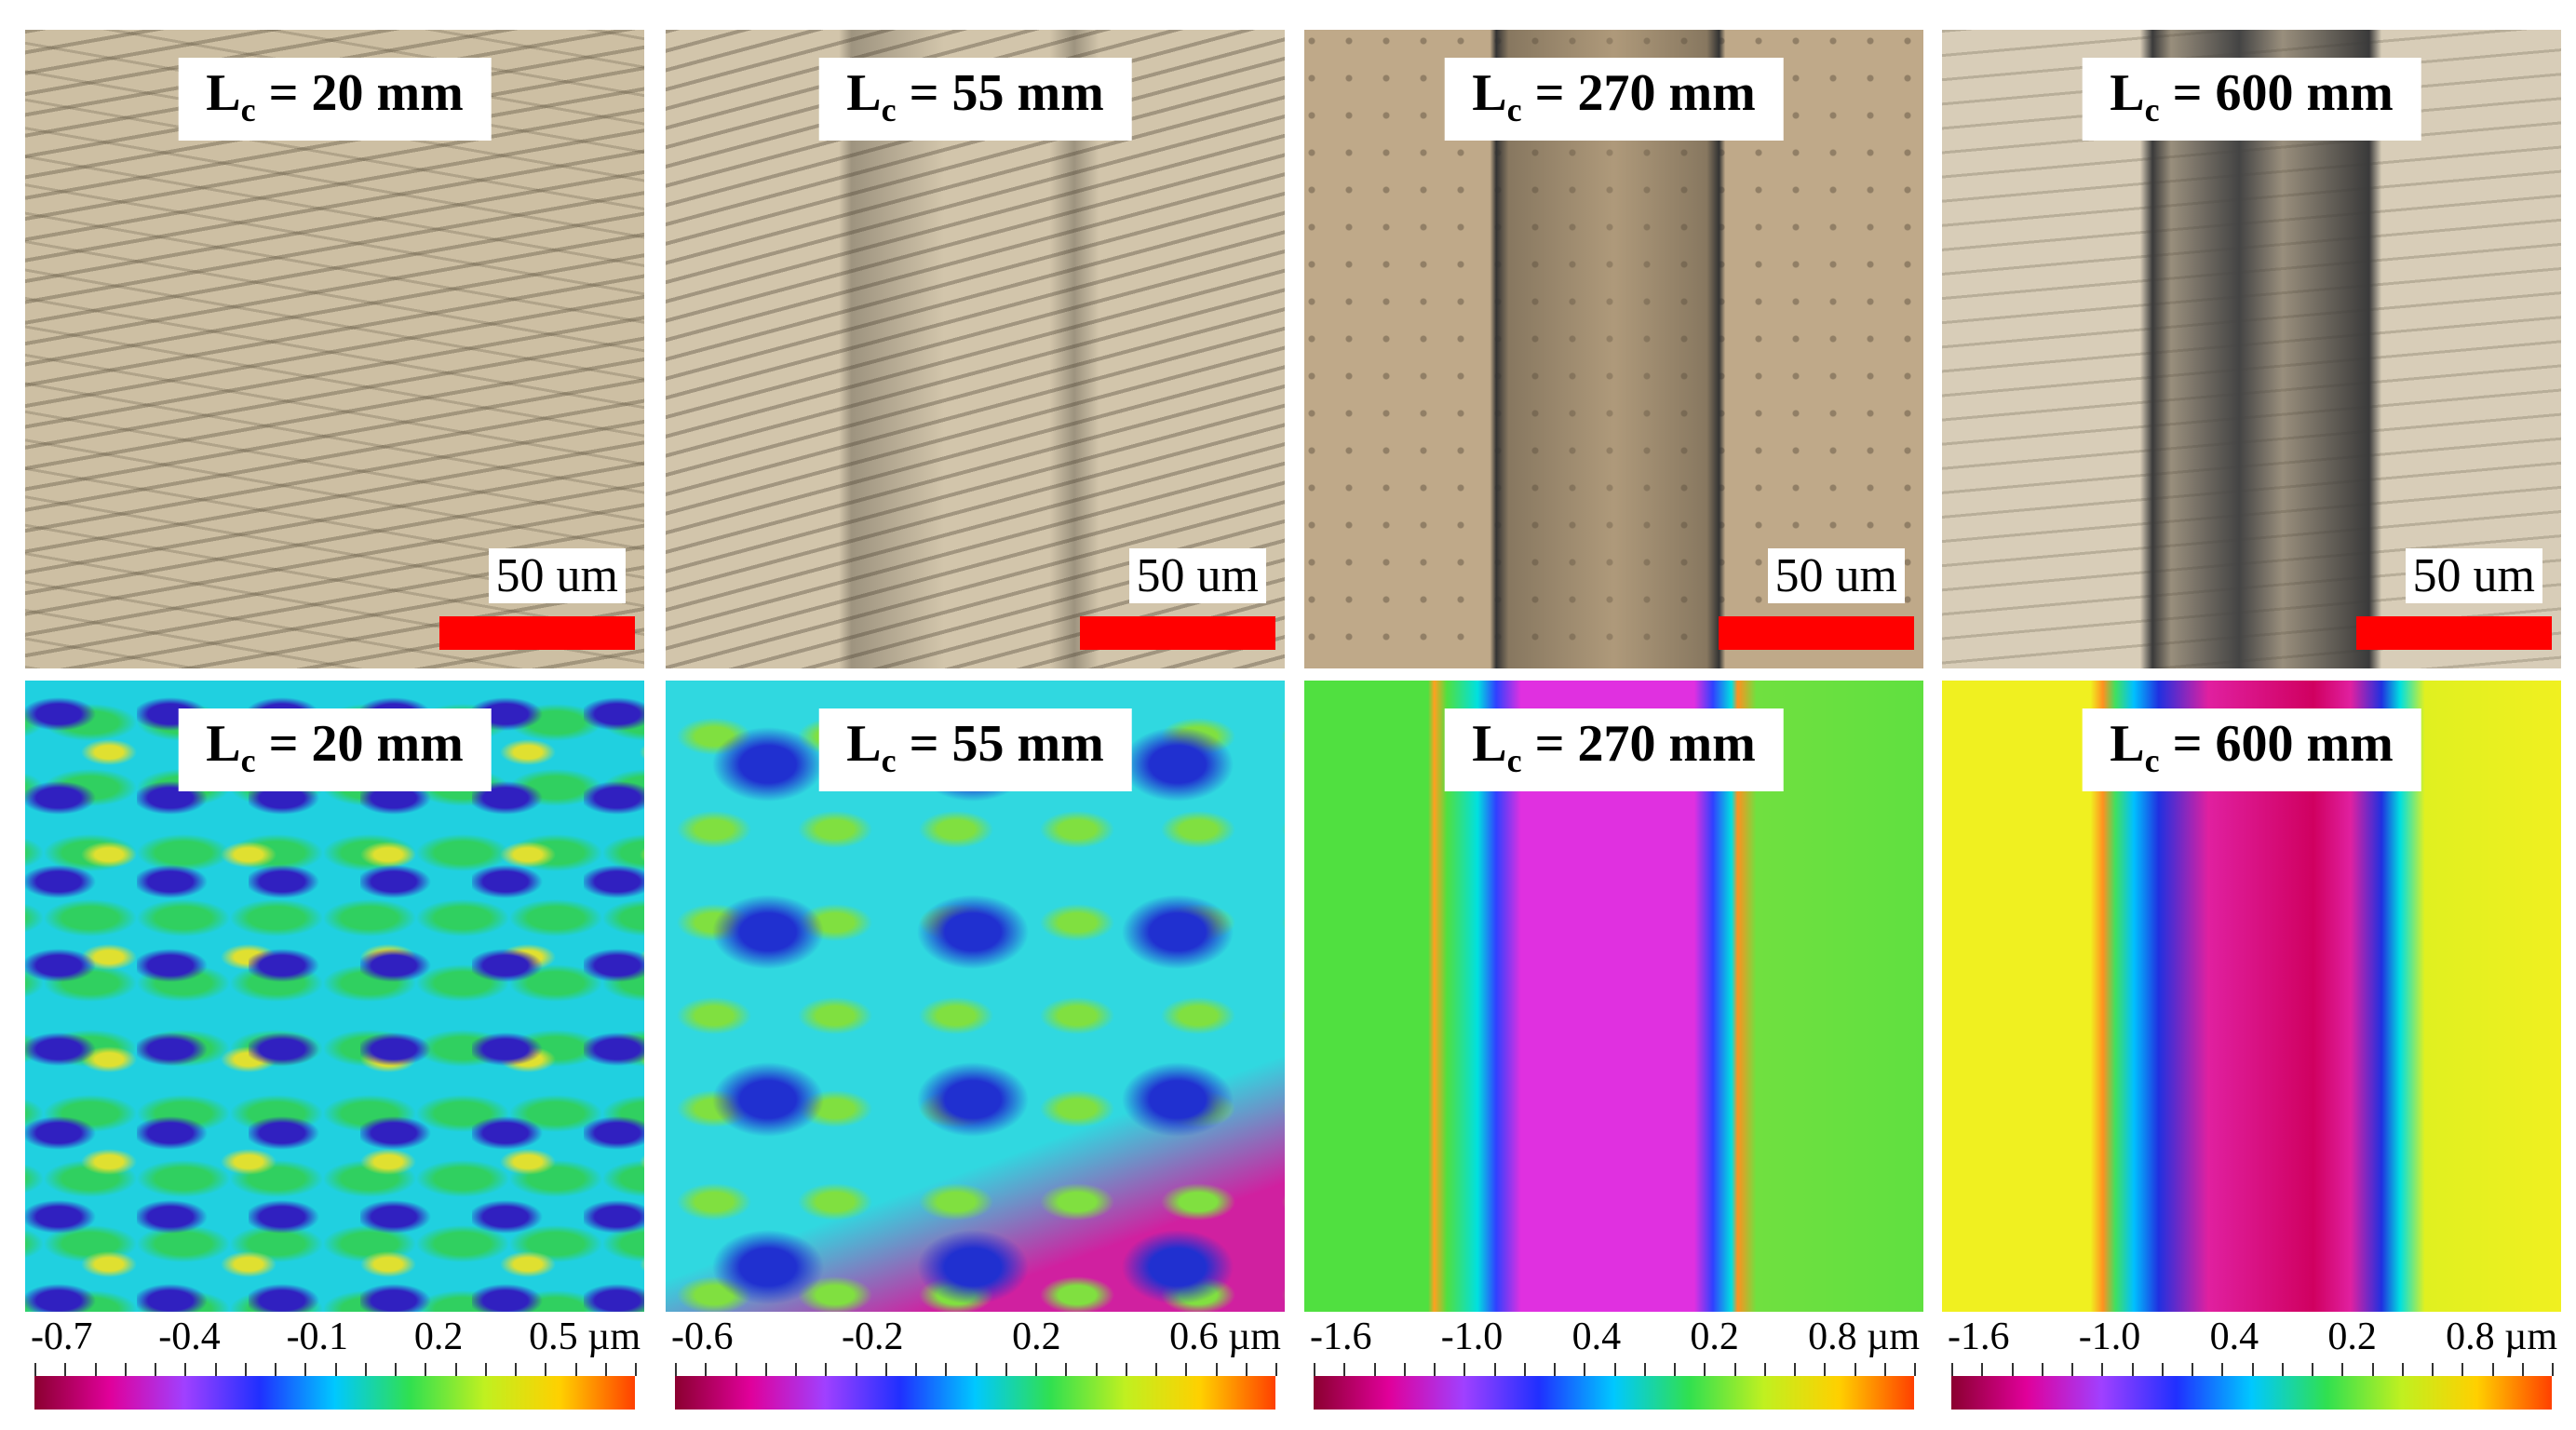 This screenshot has height=1430, width=2576. What do you see at coordinates (2283, 744) in the screenshot?
I see `label-rest: = 600 mm` at bounding box center [2283, 744].